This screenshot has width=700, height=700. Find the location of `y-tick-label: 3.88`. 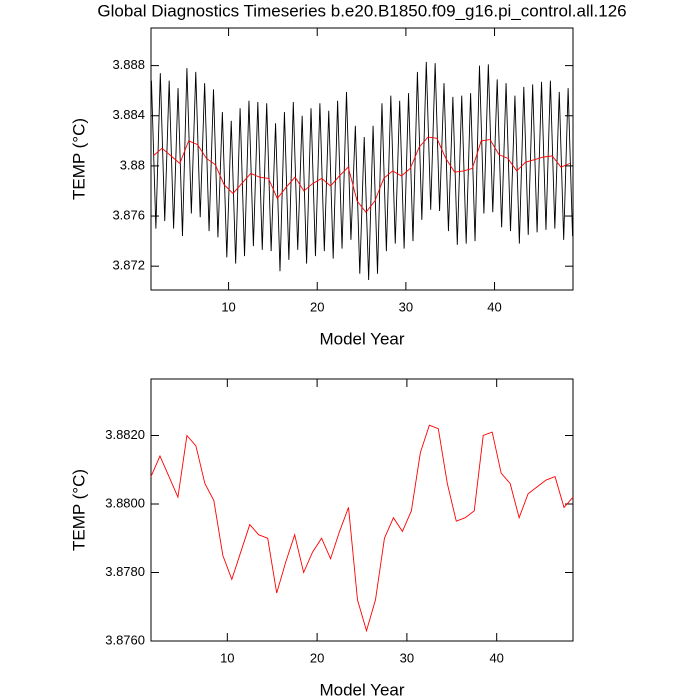

y-tick-label: 3.88 is located at coordinates (132, 164).